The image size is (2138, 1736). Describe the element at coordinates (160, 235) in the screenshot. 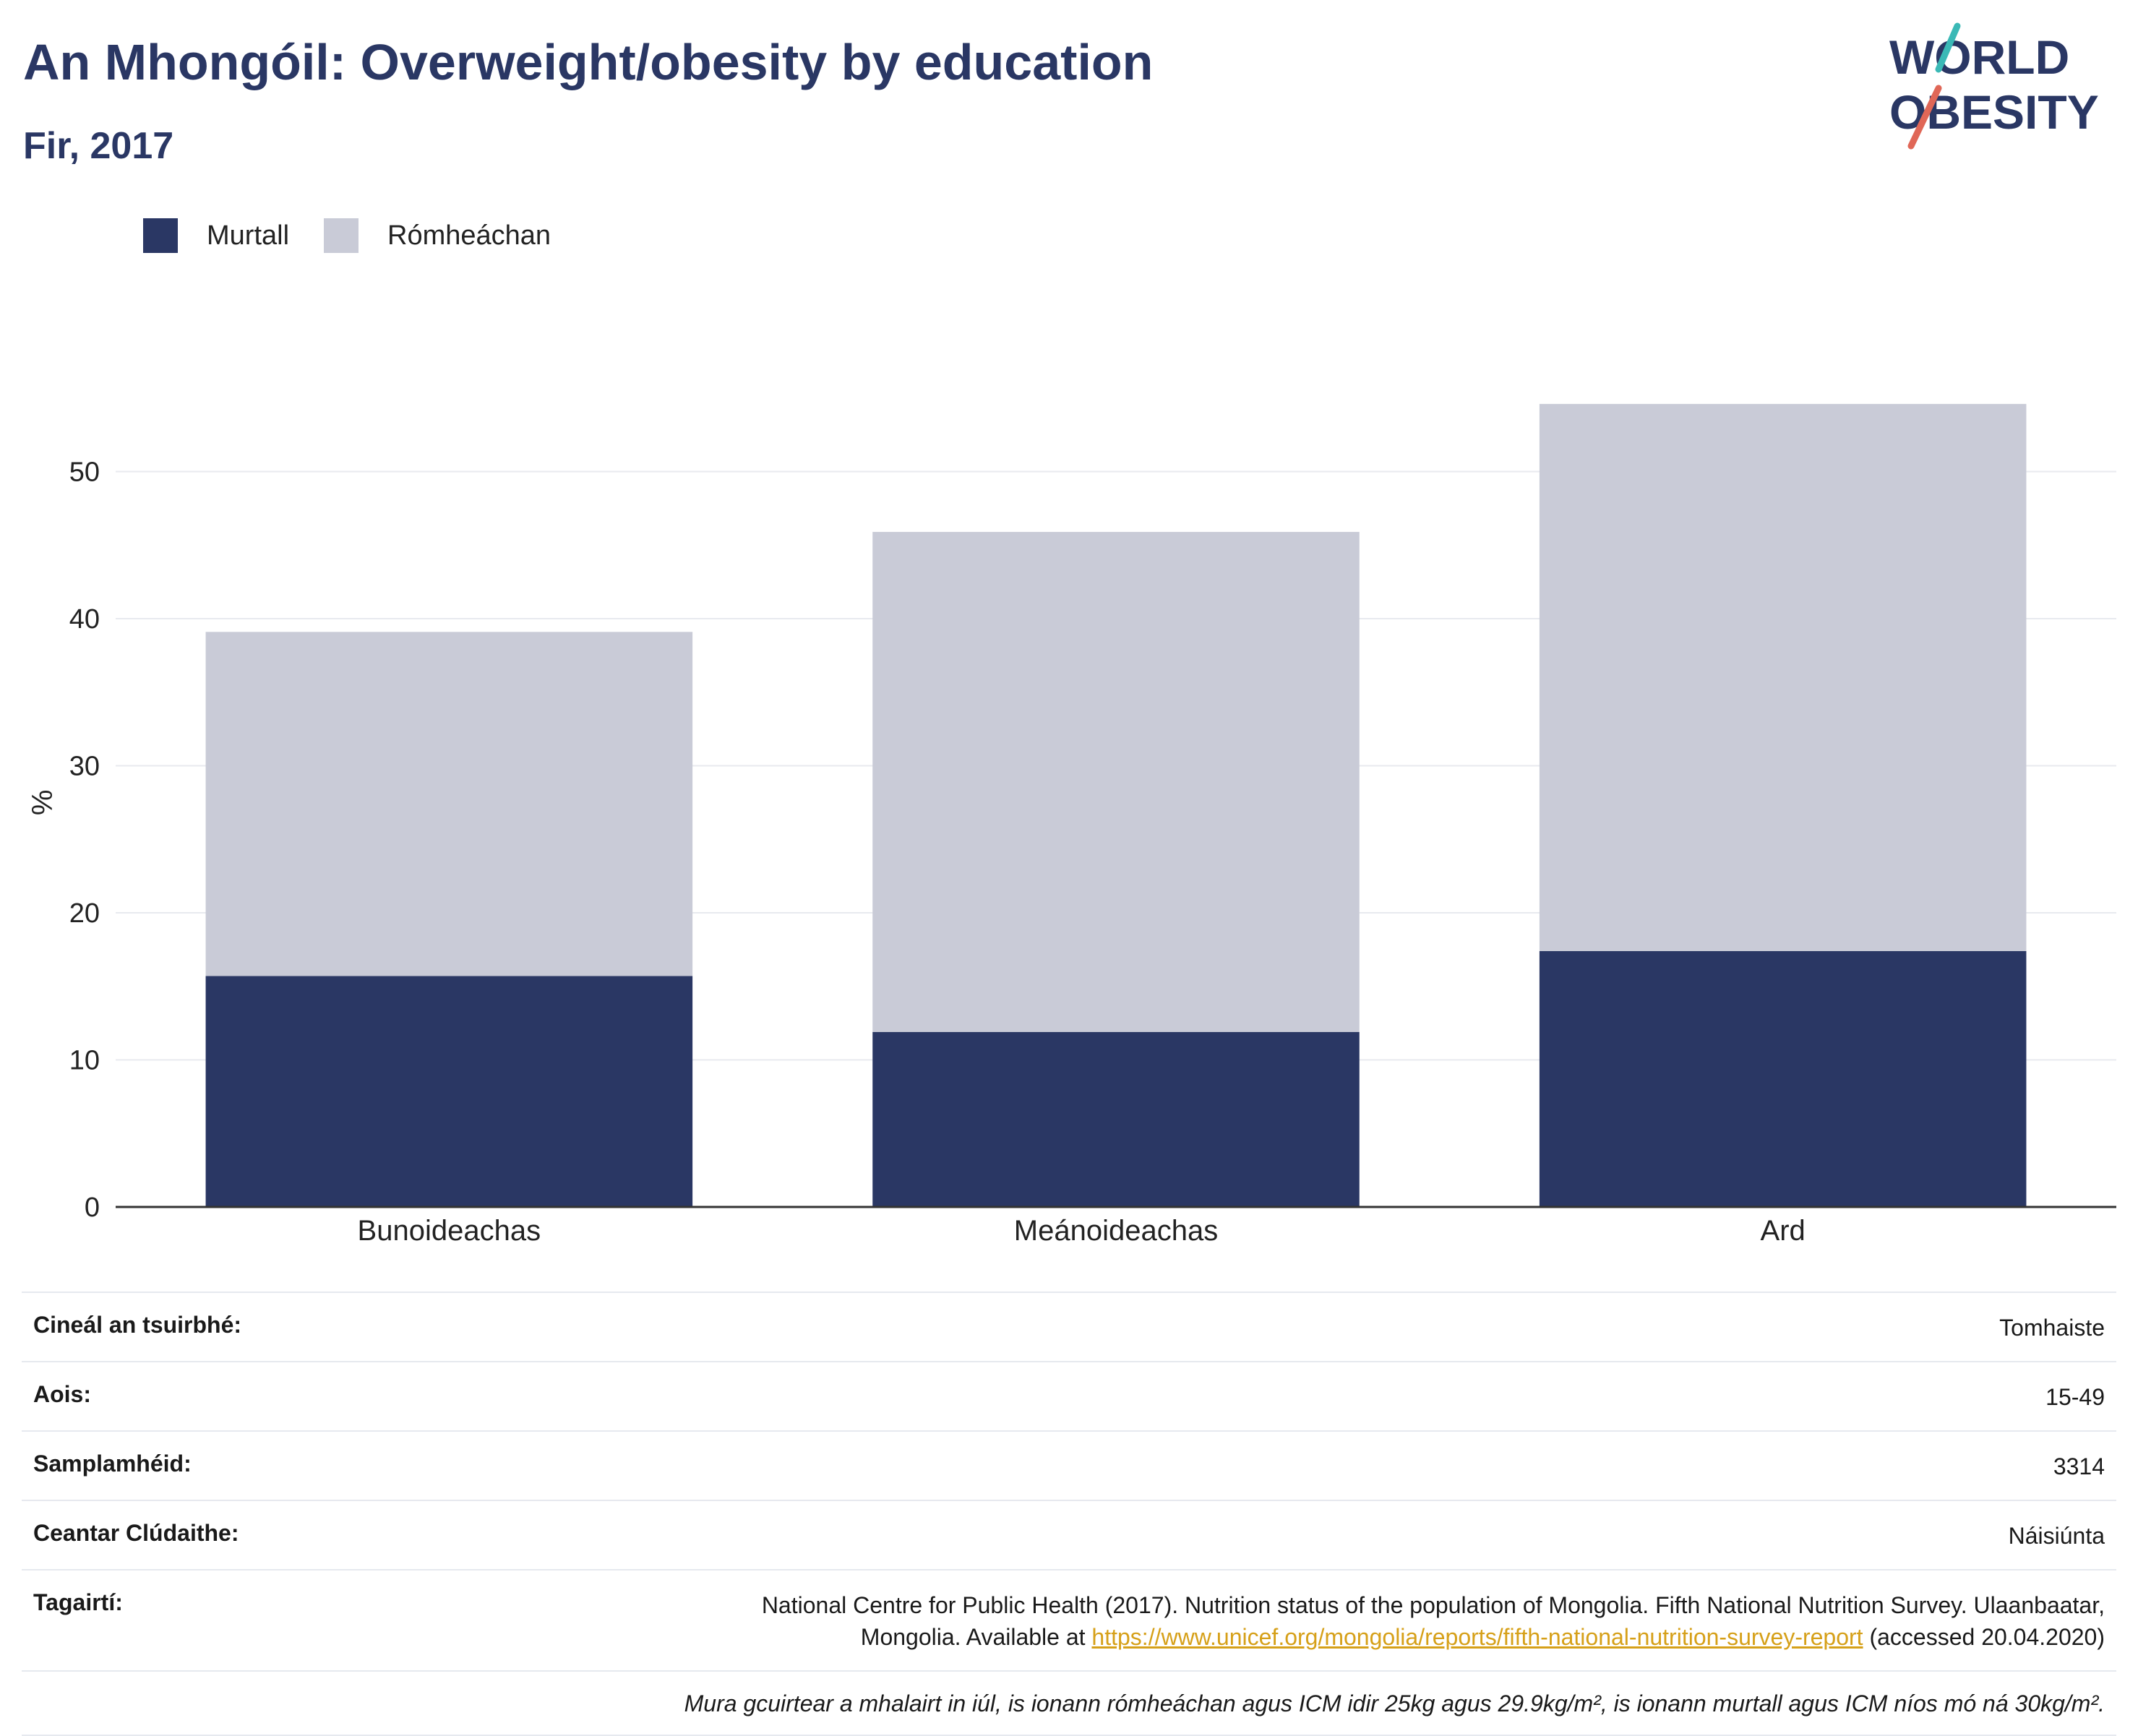

I see `legend-swatch-murtall` at that location.